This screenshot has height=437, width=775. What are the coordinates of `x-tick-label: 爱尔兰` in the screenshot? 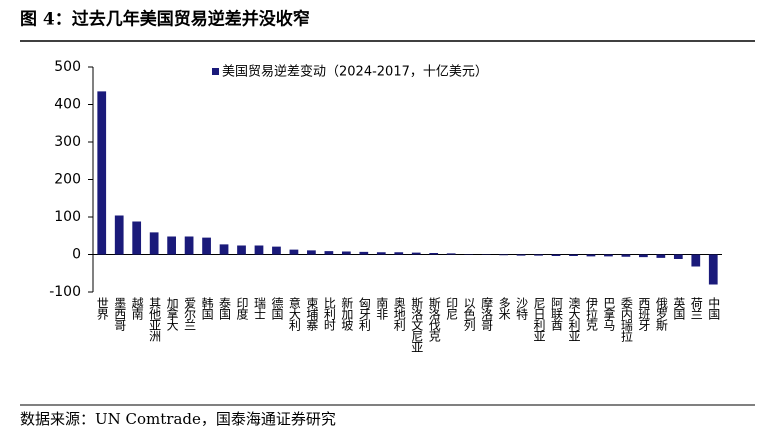 It's located at (190, 313).